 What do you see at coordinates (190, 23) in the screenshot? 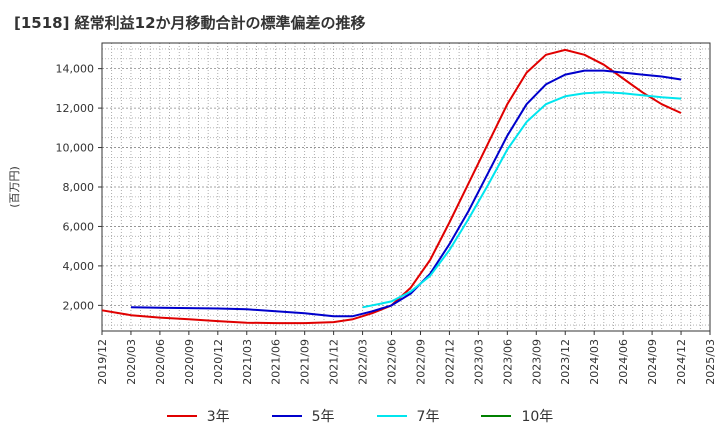
I see `chart-title: [1518] 経常利益12か月移動合計の標準偏差の推移` at bounding box center [190, 23].